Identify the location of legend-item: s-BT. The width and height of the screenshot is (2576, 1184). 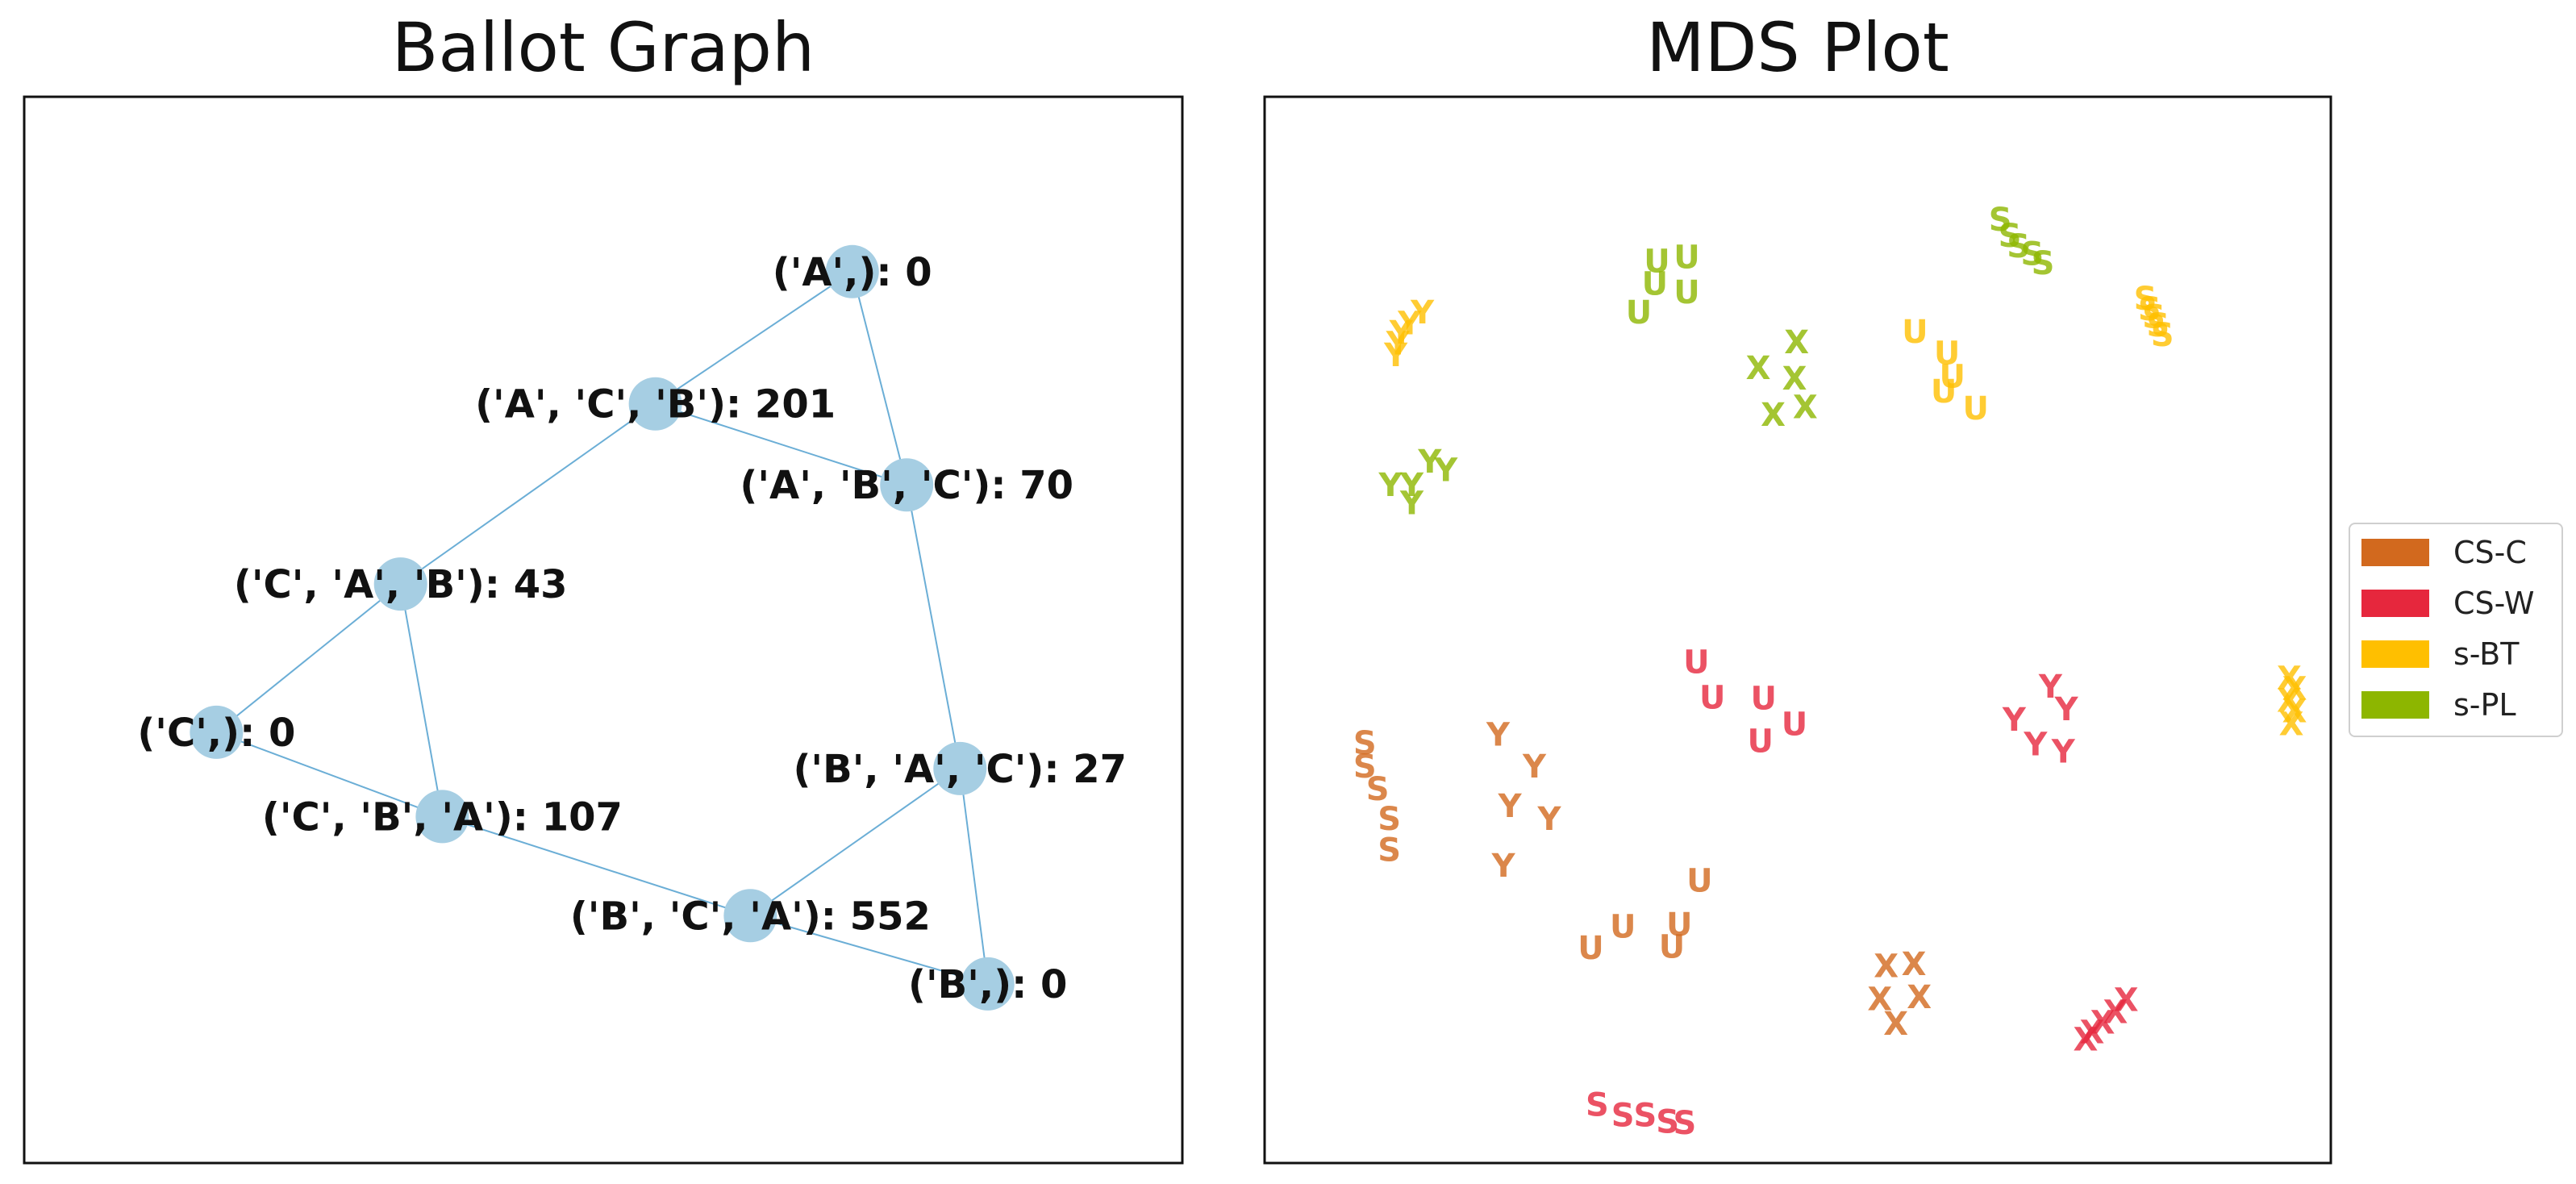
(2440, 654).